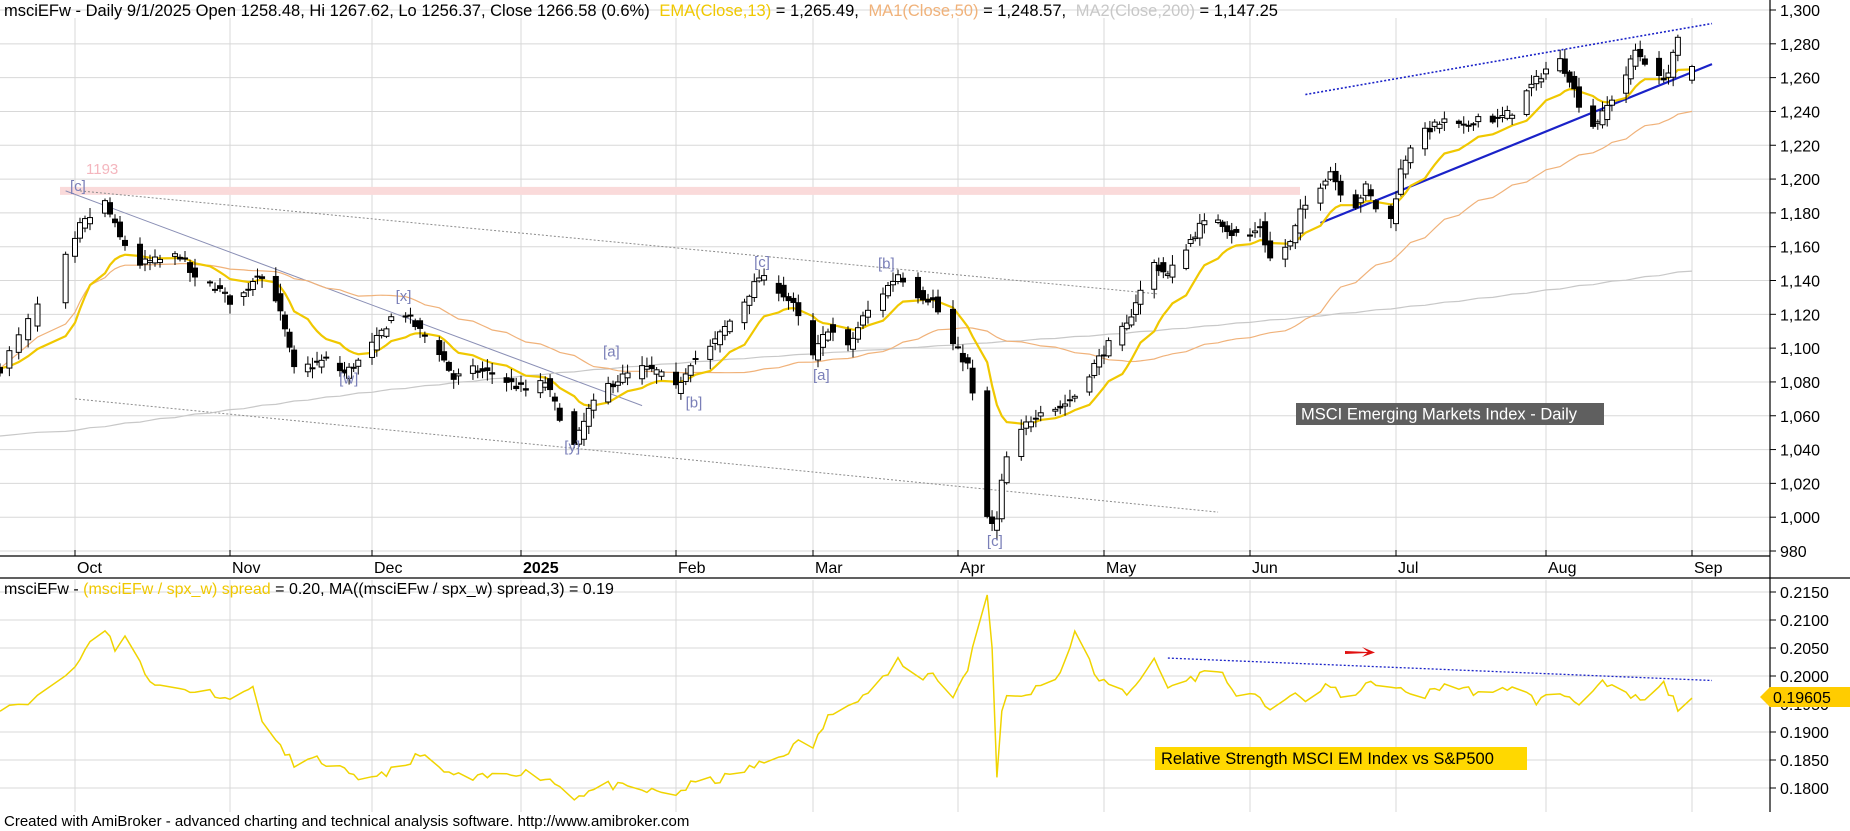 The height and width of the screenshot is (831, 1850). What do you see at coordinates (1793, 552) in the screenshot?
I see `price-y-tick-label: 980` at bounding box center [1793, 552].